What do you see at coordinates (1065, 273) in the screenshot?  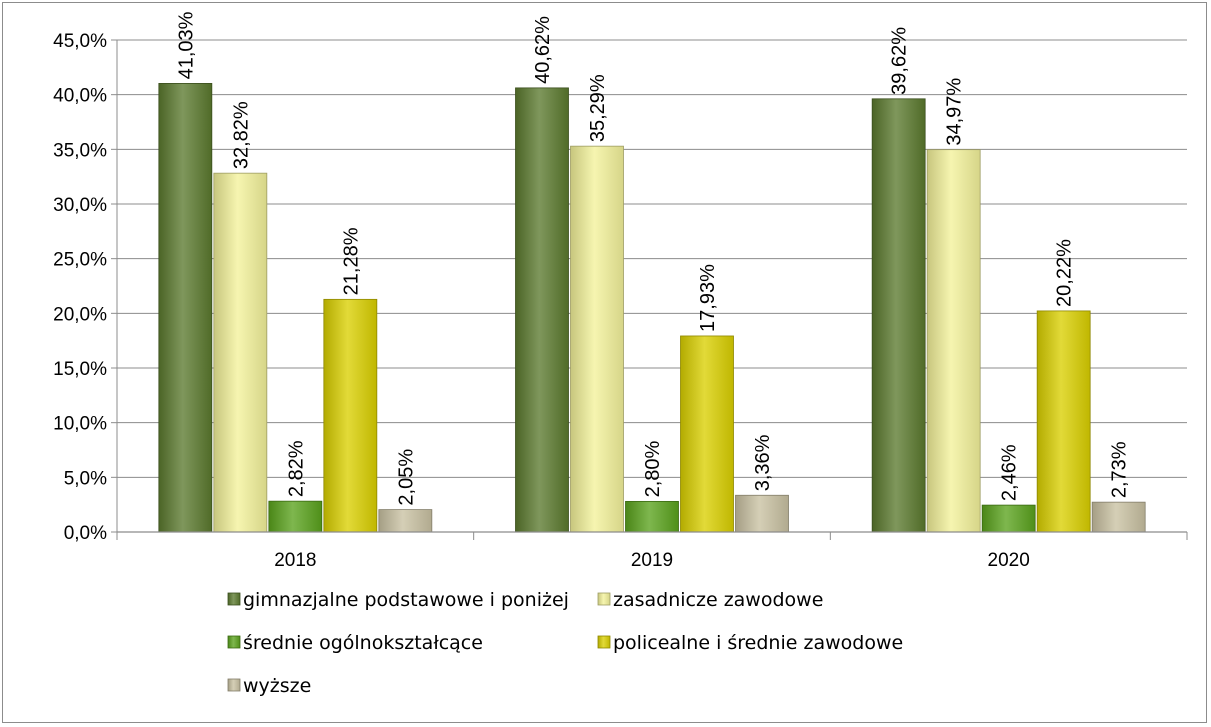 I see `data-label: 20,22%` at bounding box center [1065, 273].